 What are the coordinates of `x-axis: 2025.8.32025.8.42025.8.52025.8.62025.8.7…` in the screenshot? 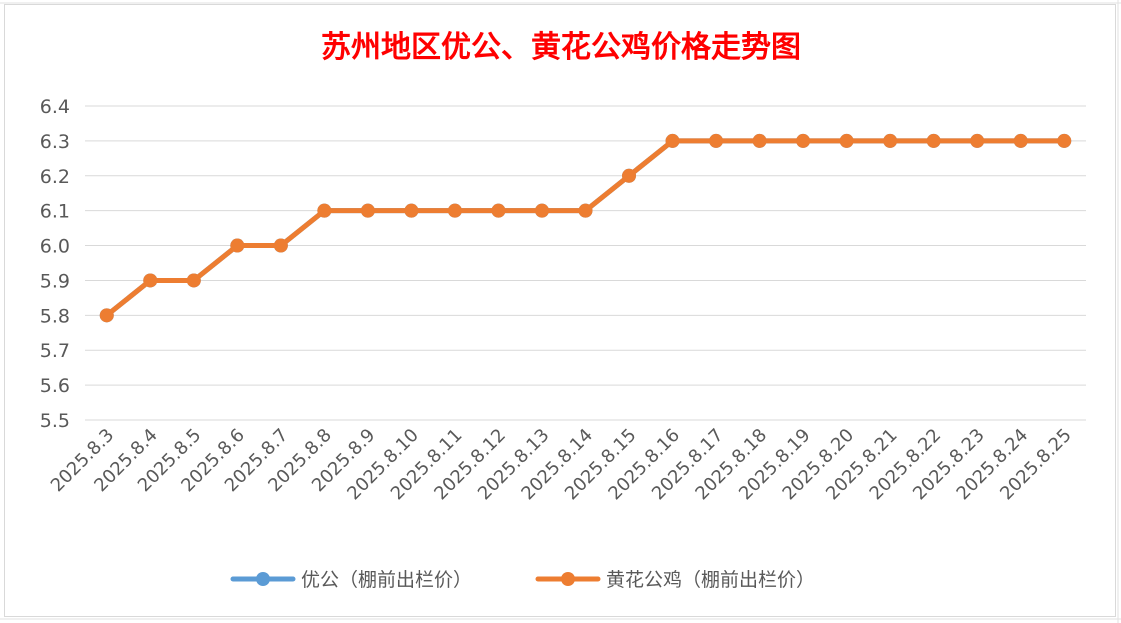 It's located at (561, 465).